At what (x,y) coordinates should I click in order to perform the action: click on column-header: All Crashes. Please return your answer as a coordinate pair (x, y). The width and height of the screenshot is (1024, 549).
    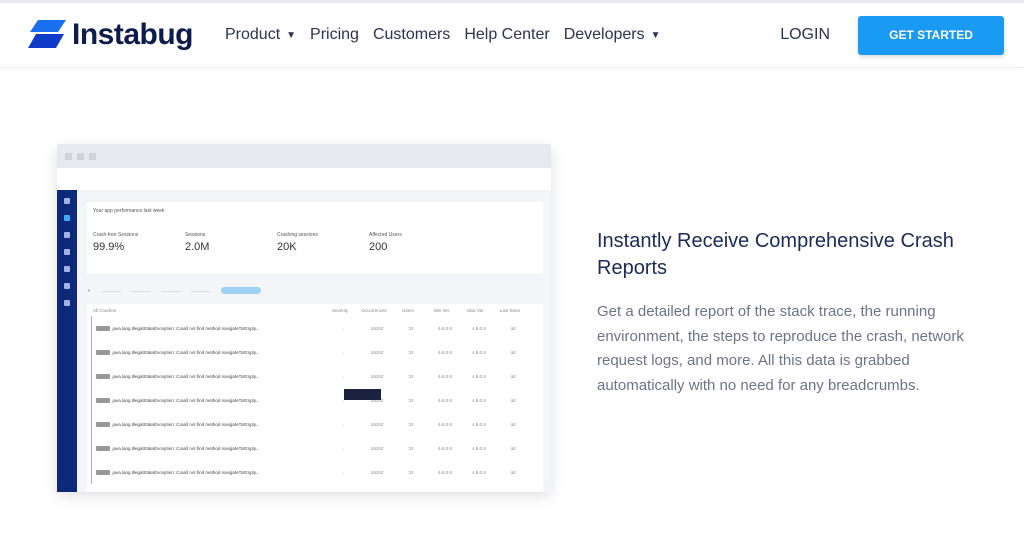
    Looking at the image, I should click on (105, 310).